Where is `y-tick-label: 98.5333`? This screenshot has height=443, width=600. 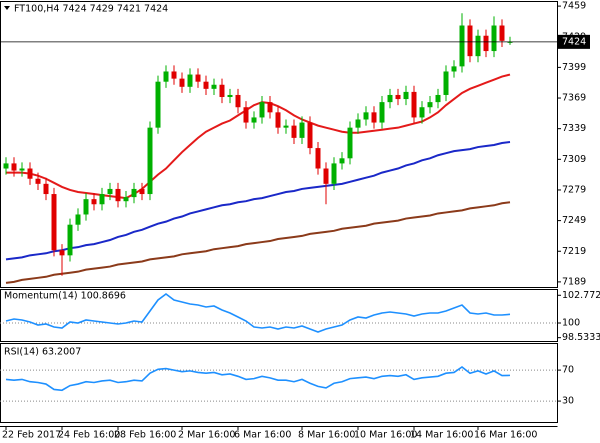 y-tick-label: 98.5333 is located at coordinates (581, 337).